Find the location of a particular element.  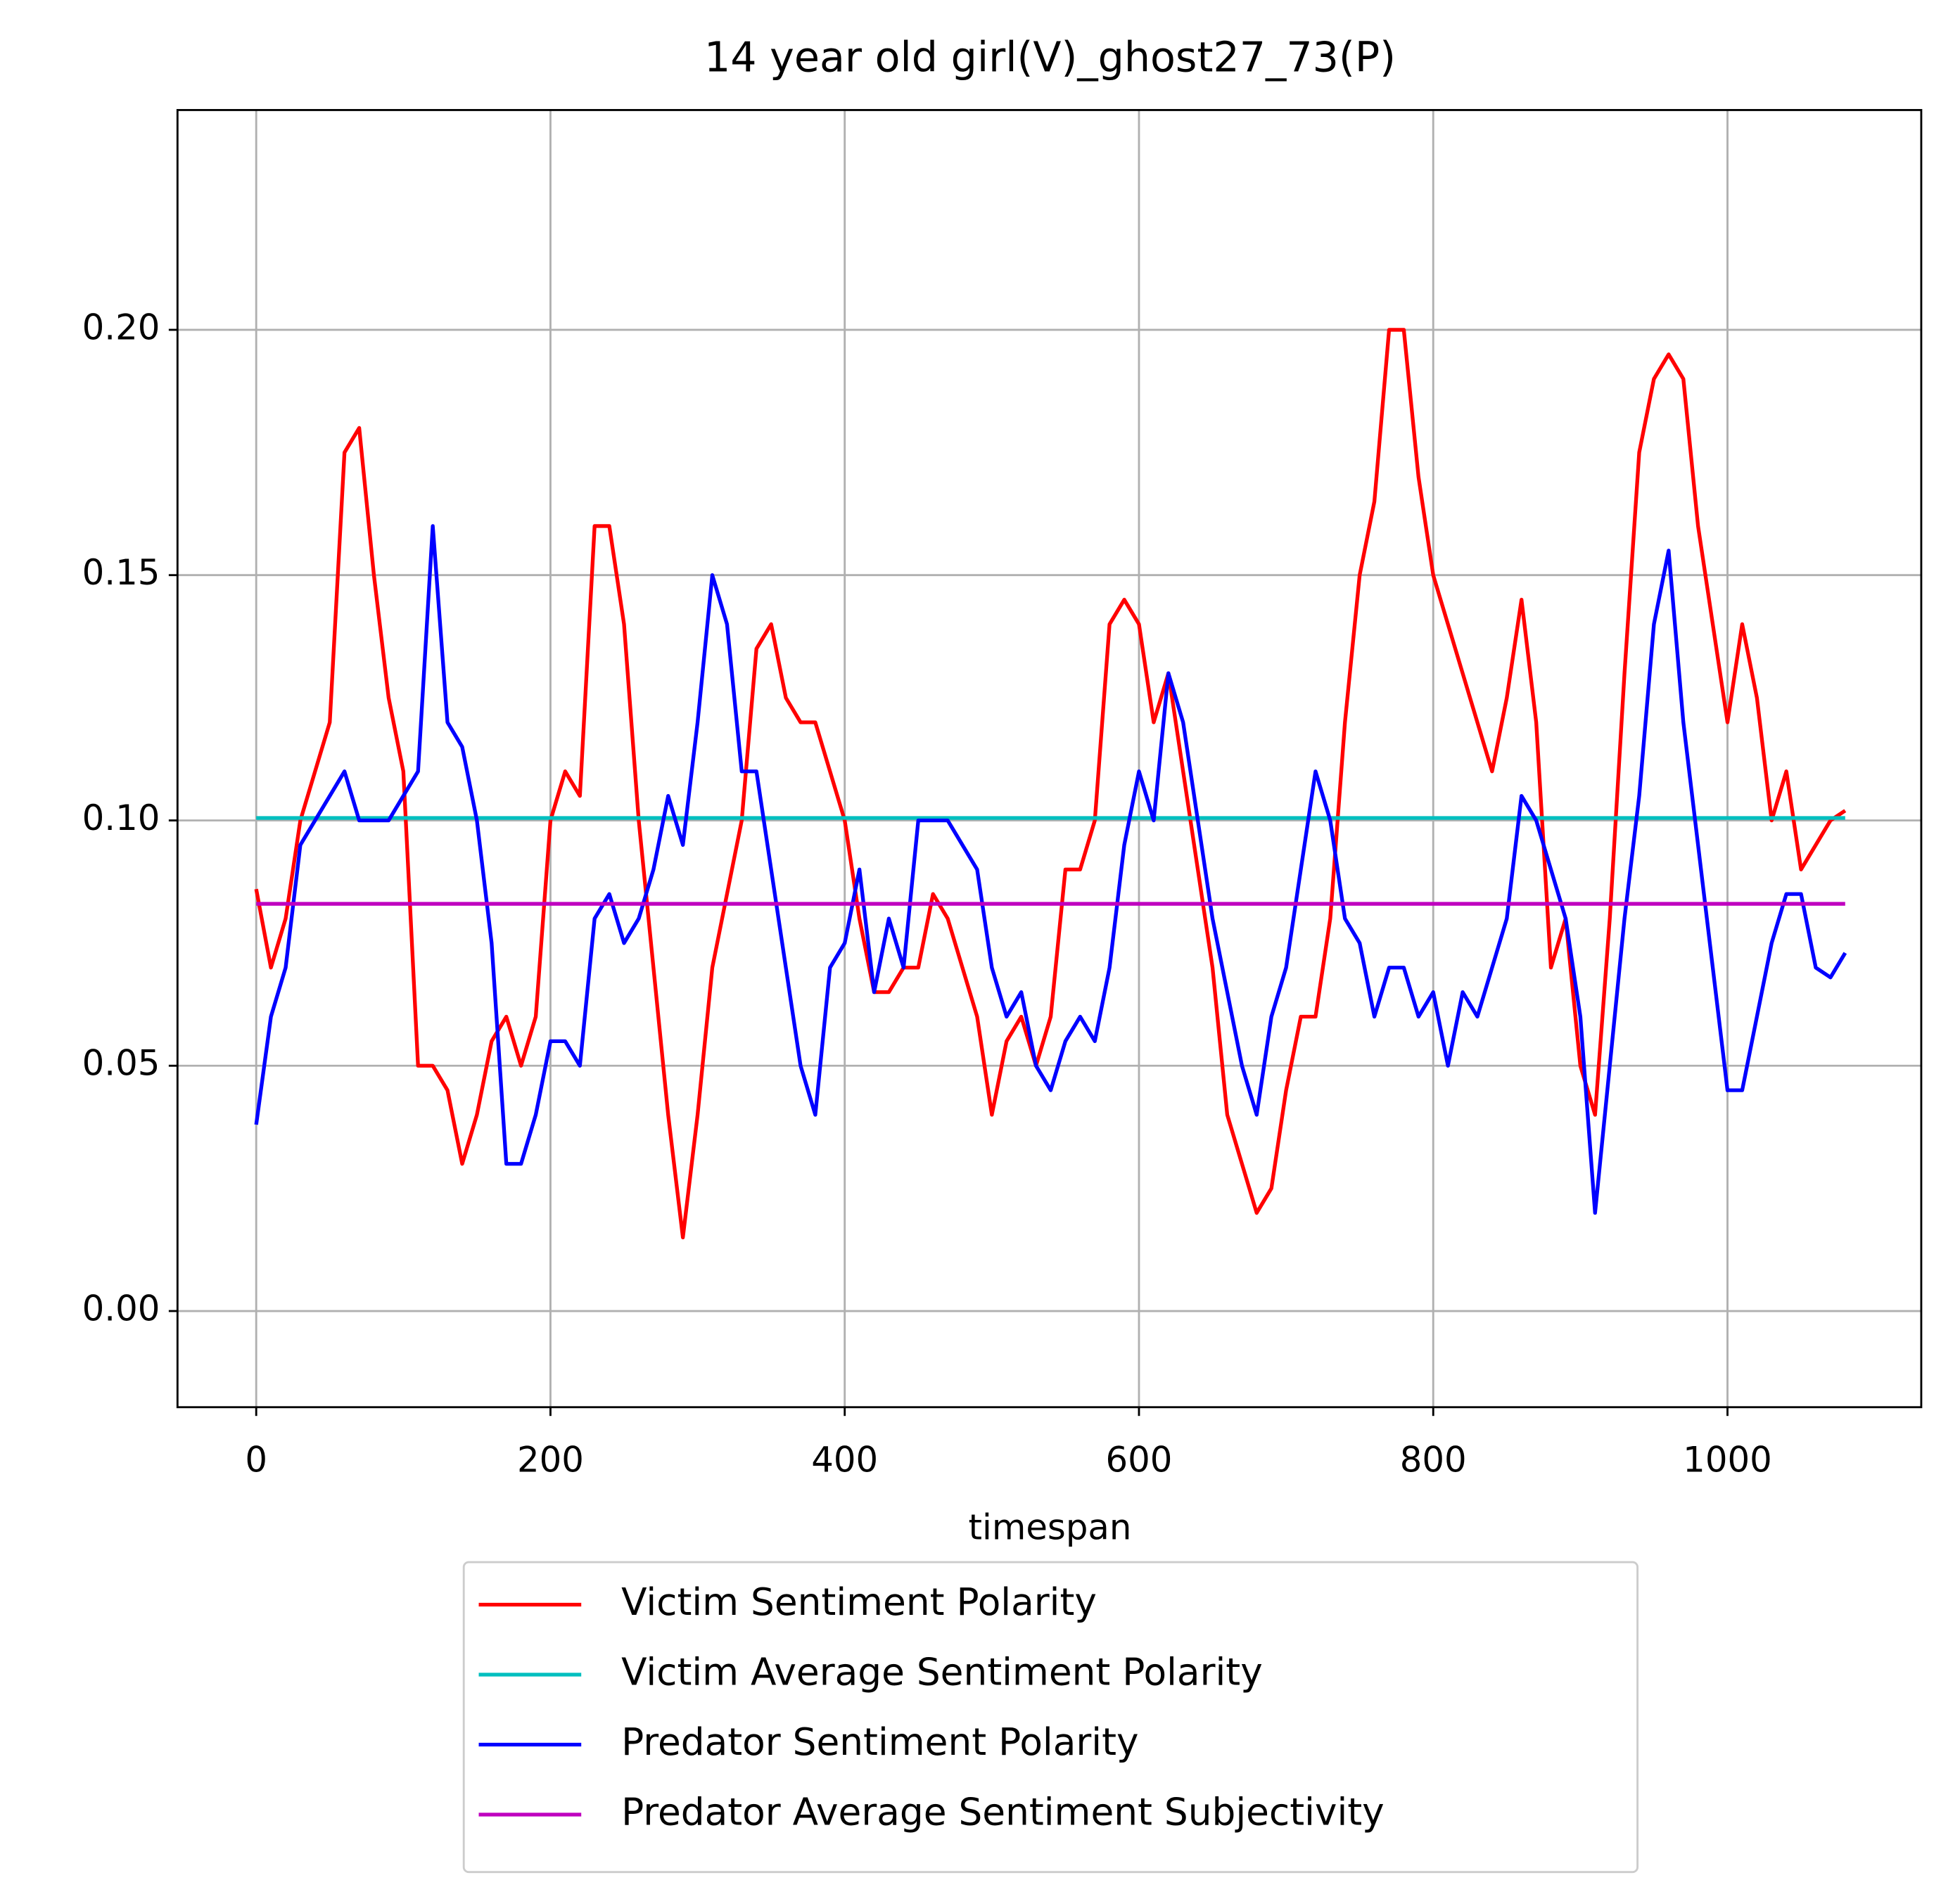

y-tick-label: 0.00 is located at coordinates (121, 1309).